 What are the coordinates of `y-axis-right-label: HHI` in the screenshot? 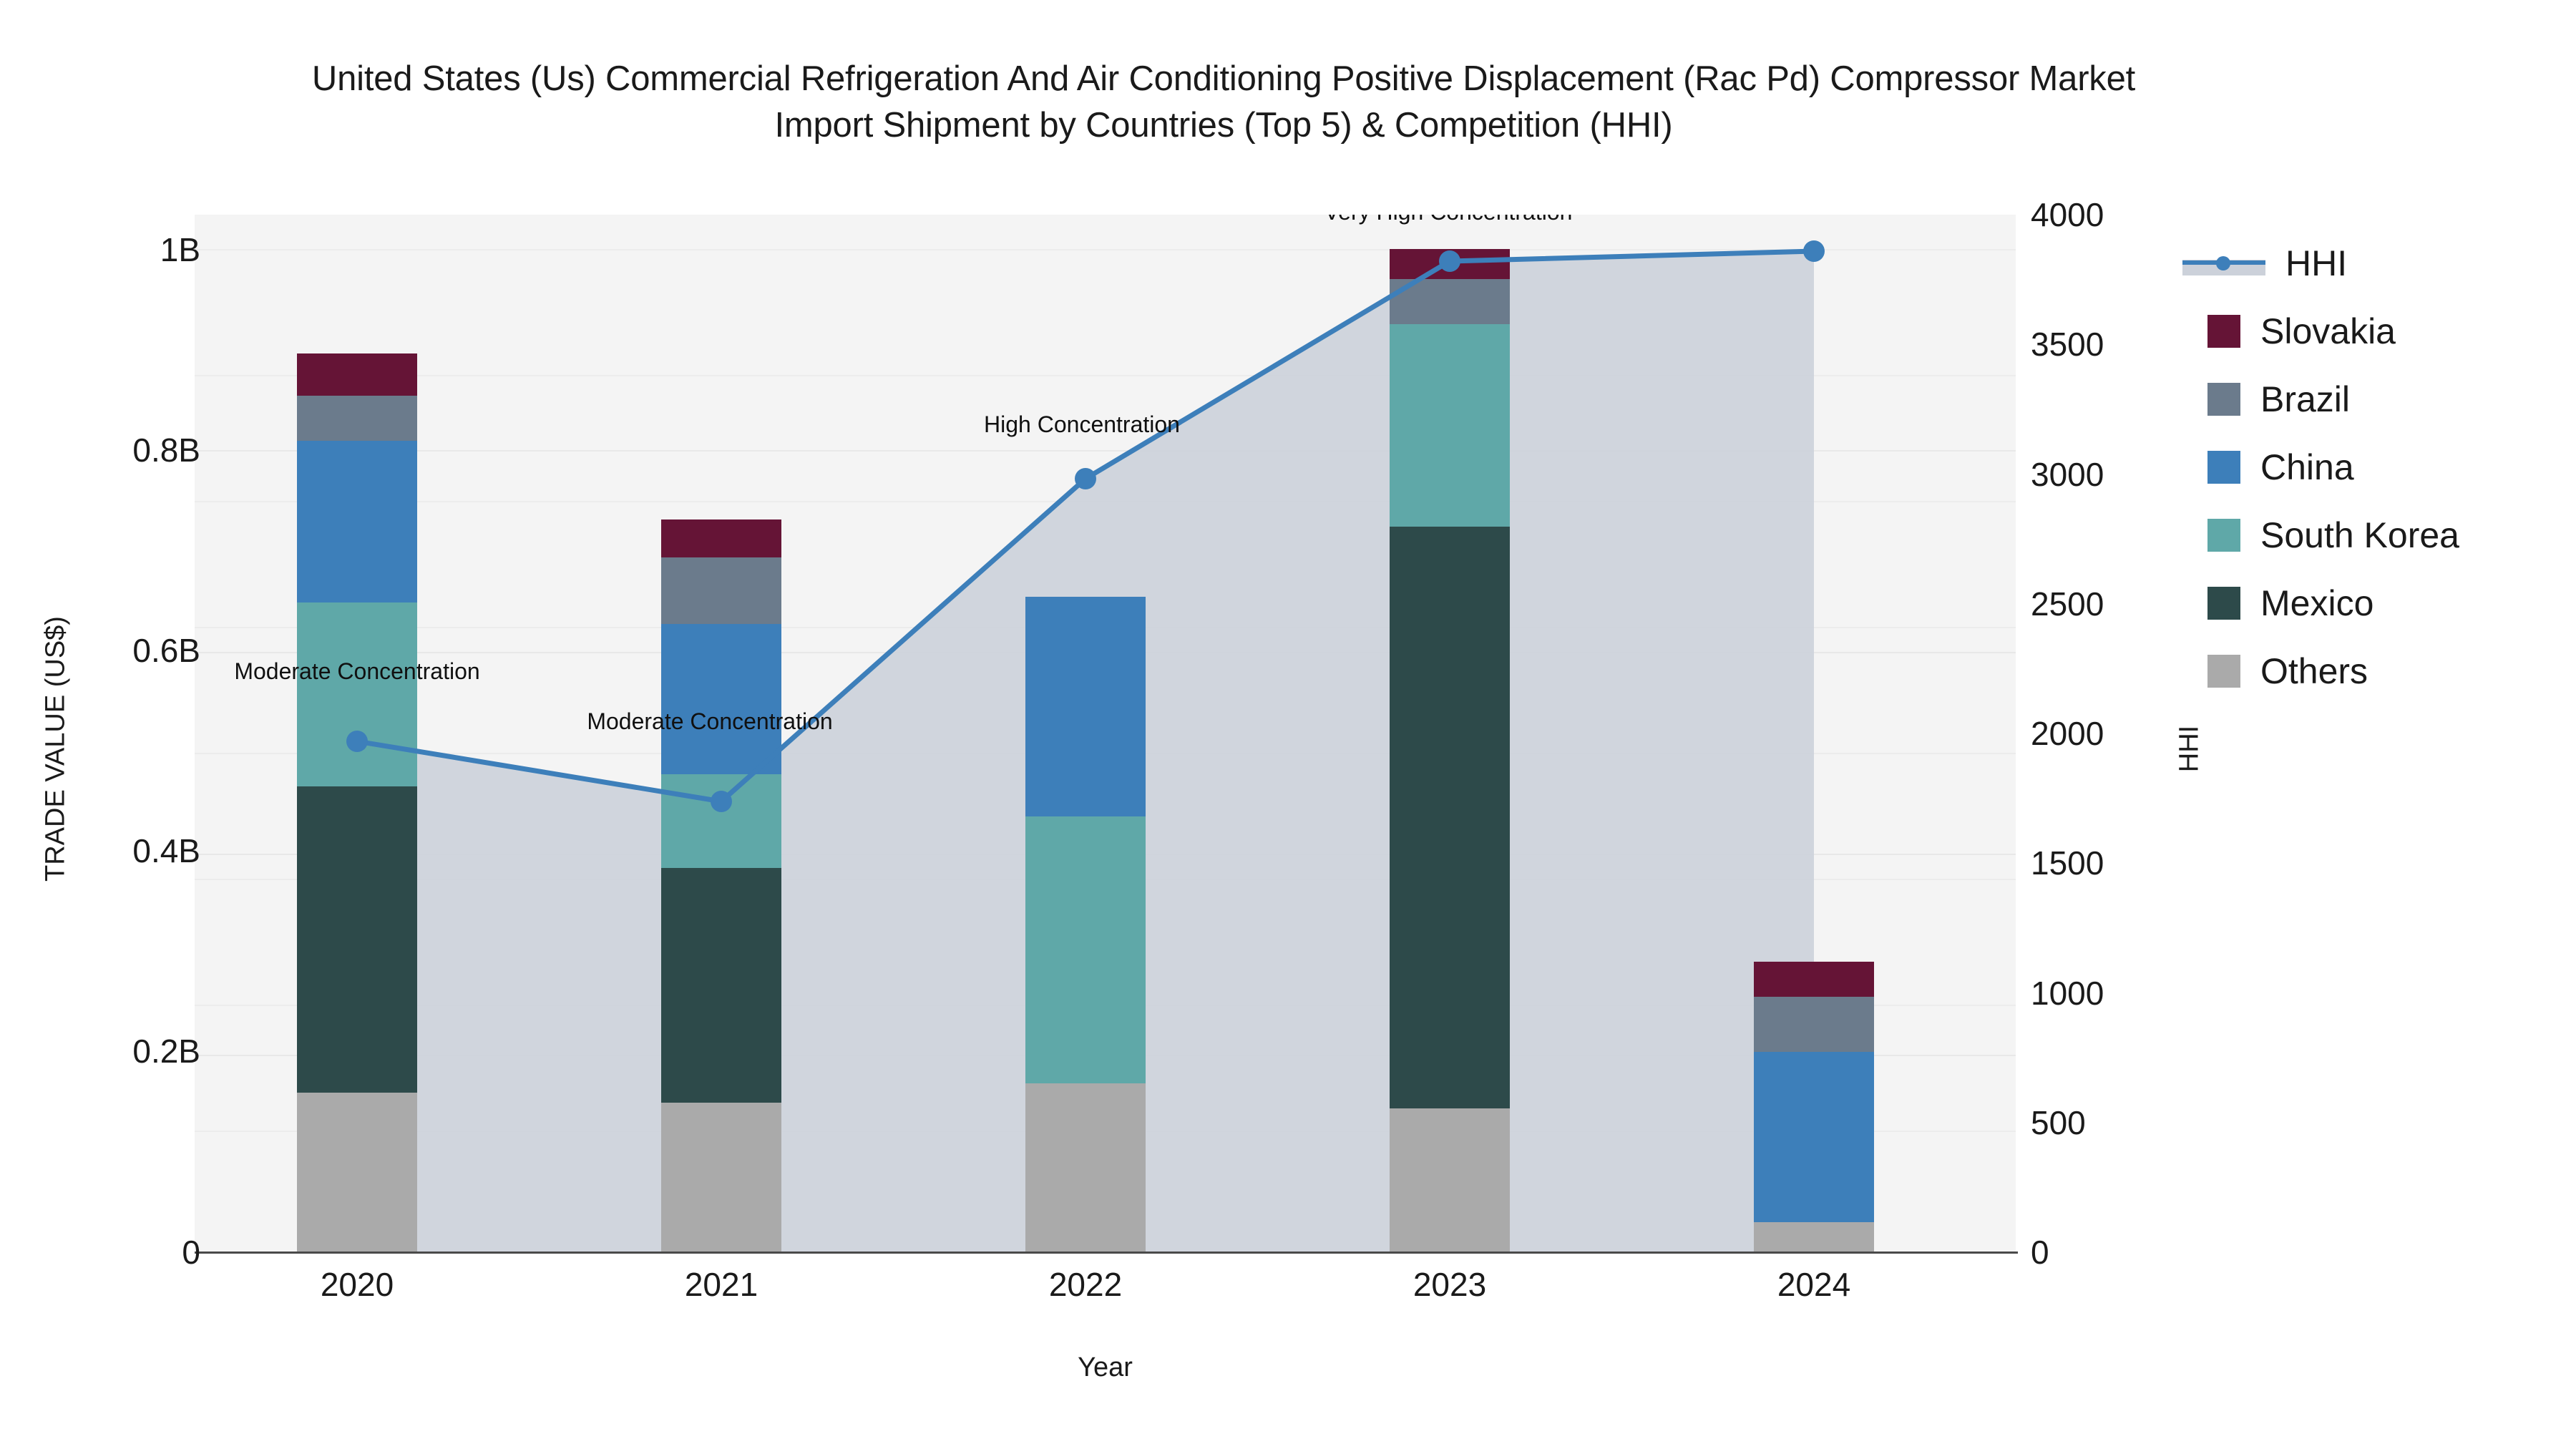 It's located at (2189, 749).